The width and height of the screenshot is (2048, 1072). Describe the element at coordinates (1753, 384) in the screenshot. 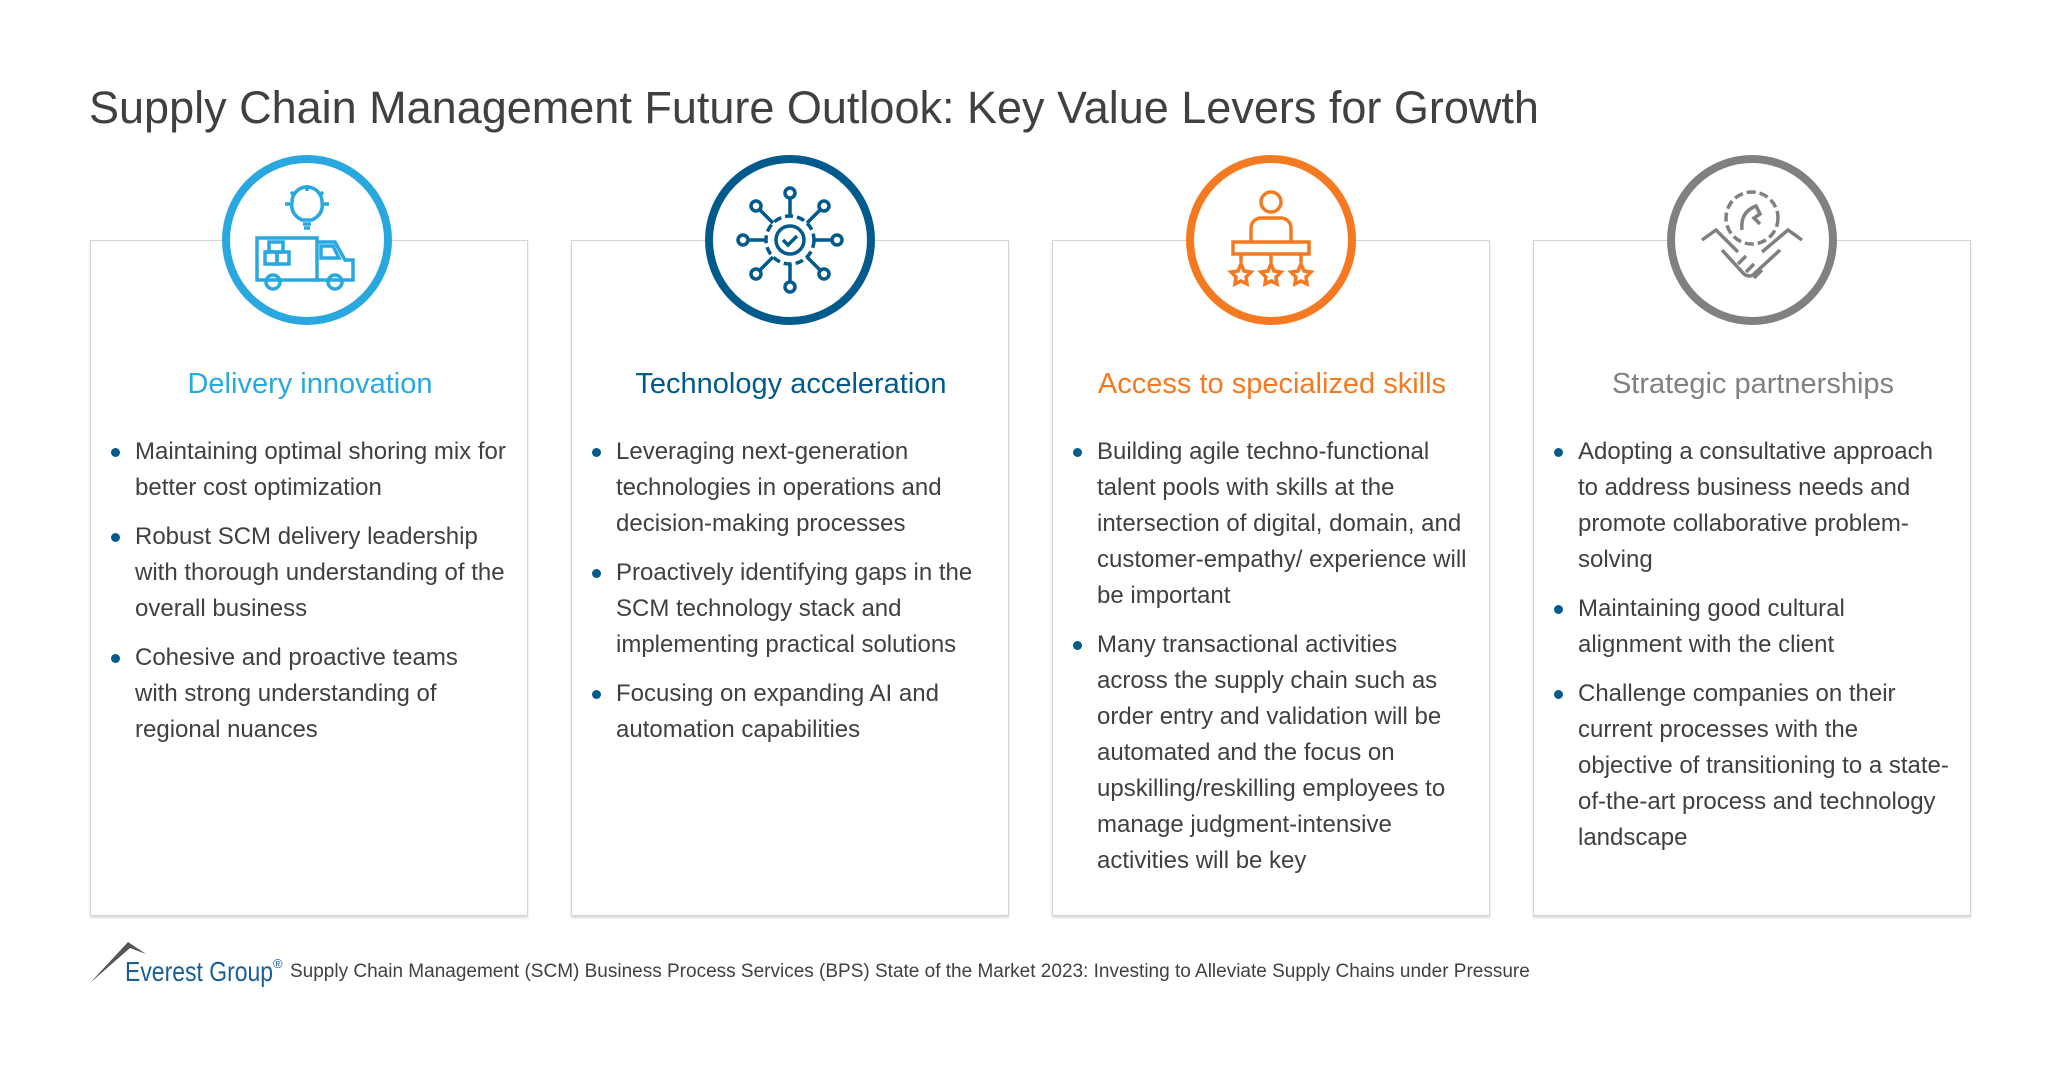

I see `card-heading: Strategic partnerships` at that location.